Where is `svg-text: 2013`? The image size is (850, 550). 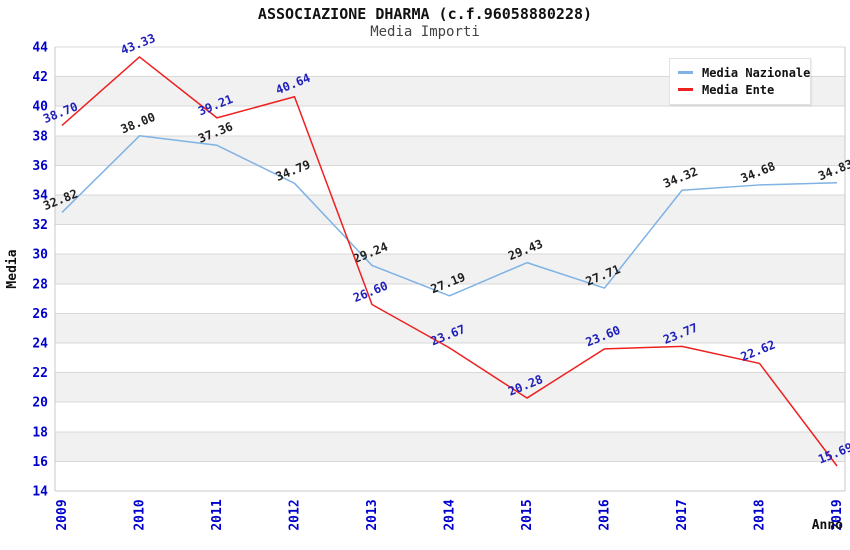 svg-text: 2013 is located at coordinates (372, 514).